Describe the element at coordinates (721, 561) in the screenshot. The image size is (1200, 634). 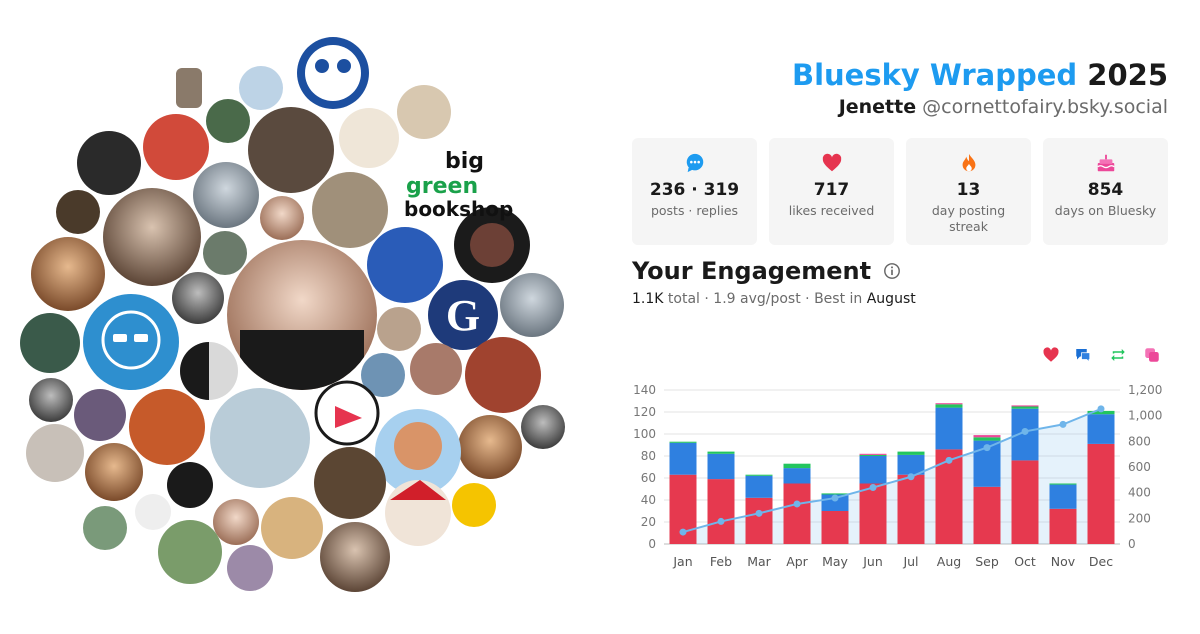
I see `x-tick-label: Feb` at that location.